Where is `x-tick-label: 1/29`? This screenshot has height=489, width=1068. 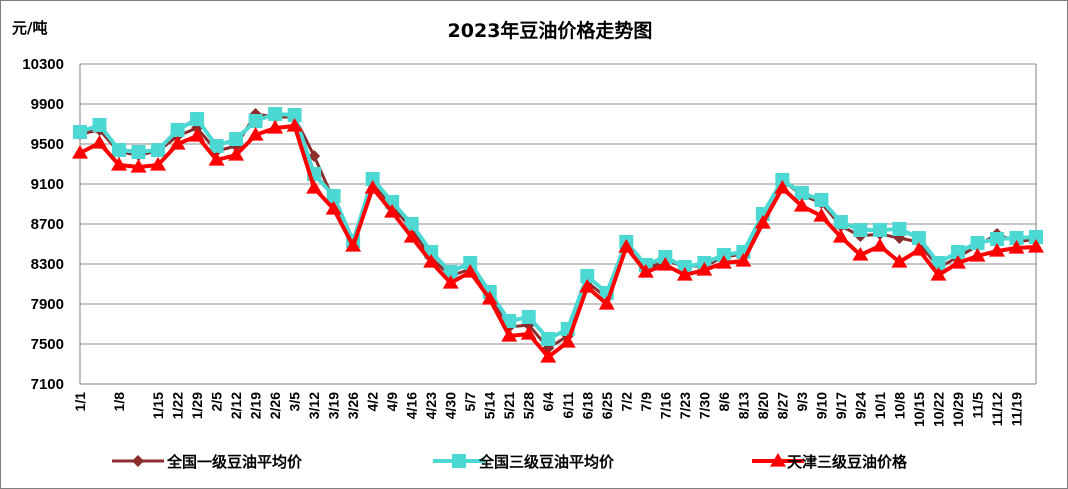 x-tick-label: 1/29 is located at coordinates (197, 405).